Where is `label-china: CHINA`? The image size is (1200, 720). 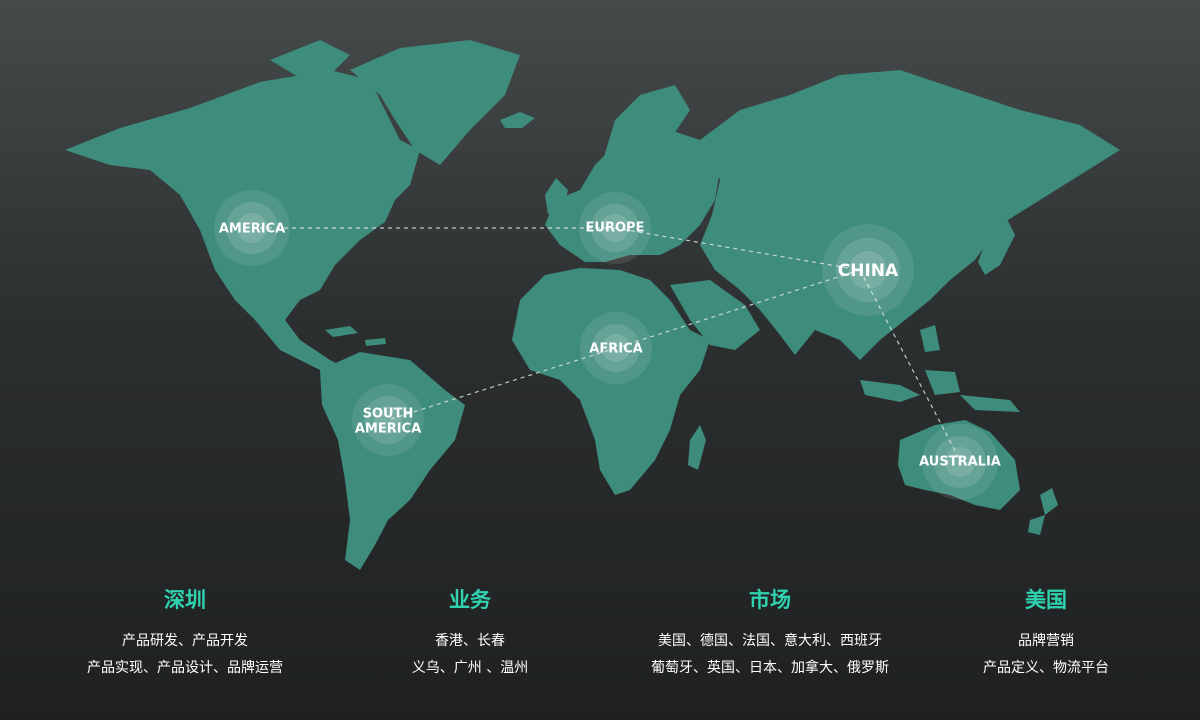
label-china: CHINA is located at coordinates (868, 271).